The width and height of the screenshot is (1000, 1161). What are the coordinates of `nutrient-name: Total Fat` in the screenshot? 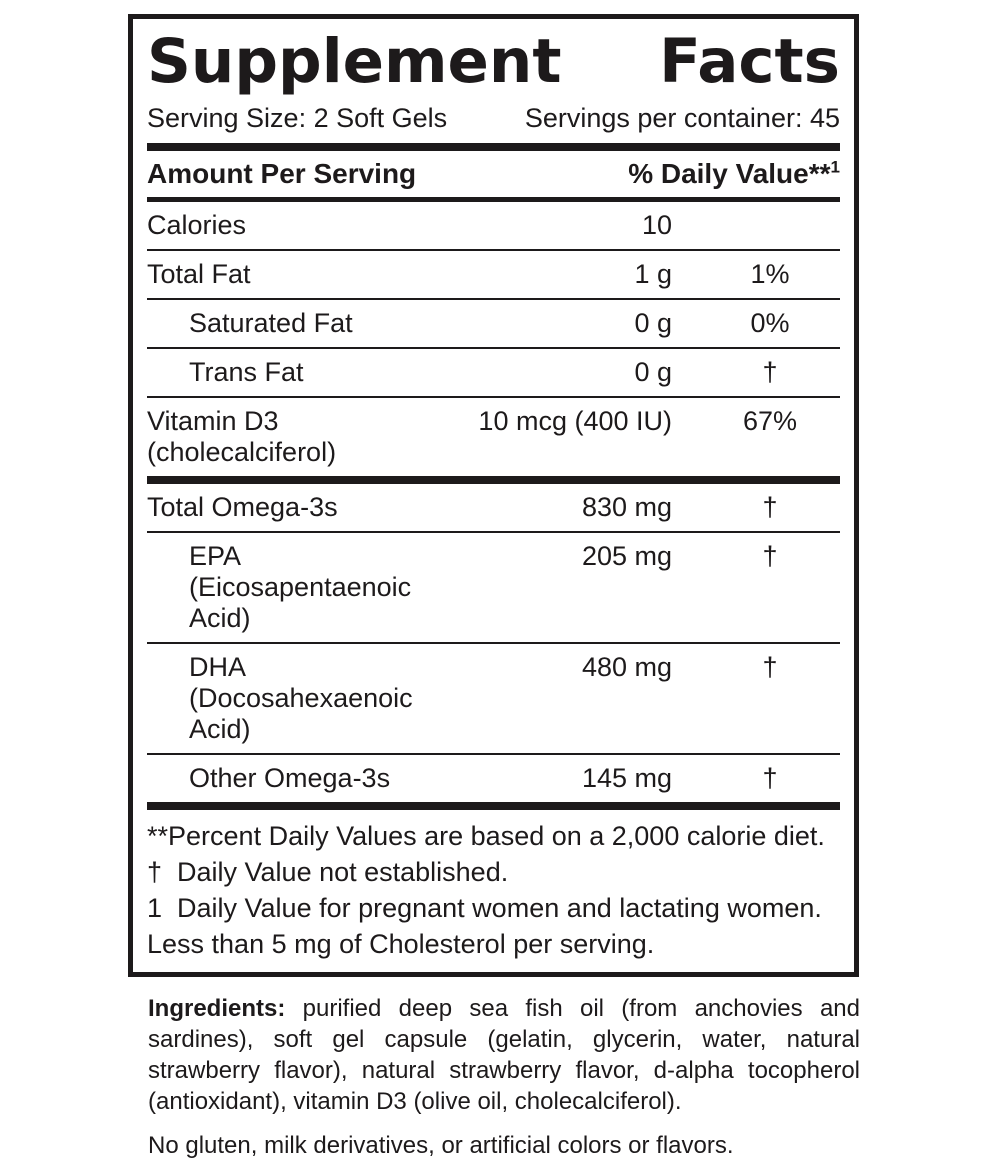 It's located at (298, 274).